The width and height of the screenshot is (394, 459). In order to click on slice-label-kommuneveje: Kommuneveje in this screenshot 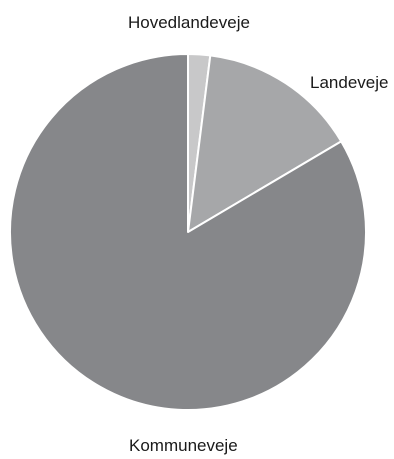, I will do `click(183, 445)`.